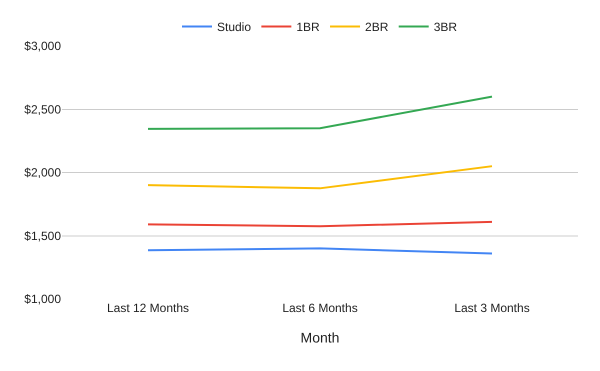 The image size is (600, 371). Describe the element at coordinates (320, 337) in the screenshot. I see `x-axis-title: Month` at that location.